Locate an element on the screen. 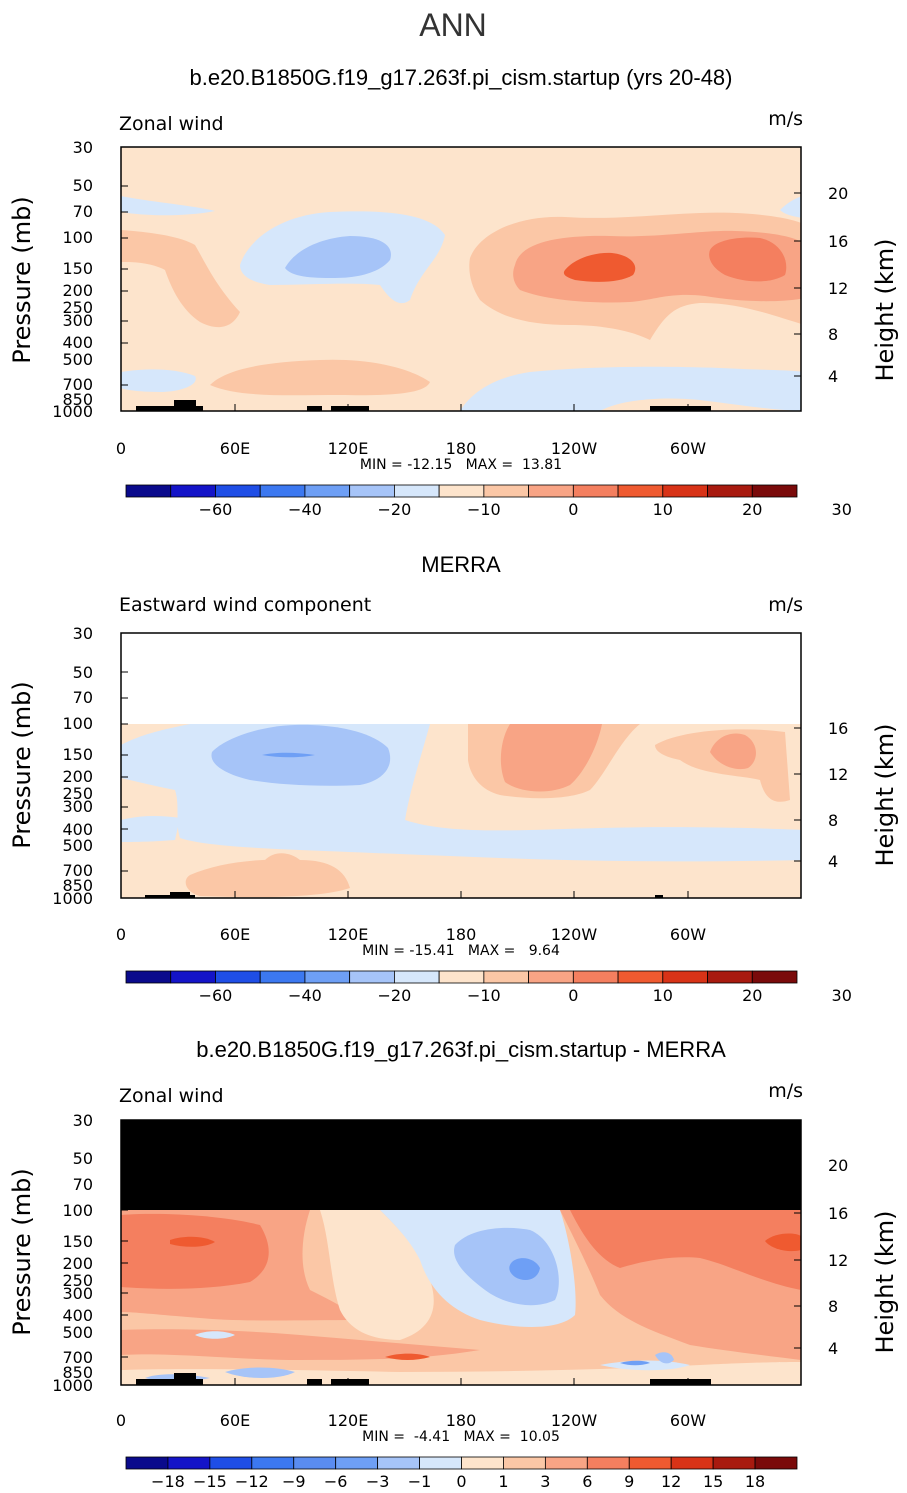  y-tick-label: 250 is located at coordinates (77, 307).